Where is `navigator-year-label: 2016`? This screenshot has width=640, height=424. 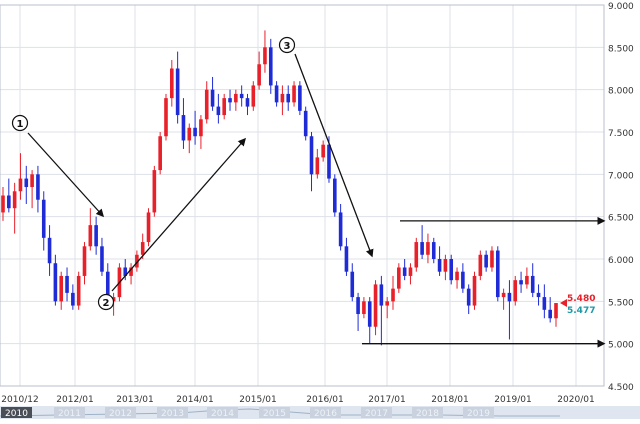
navigator-year-label: 2016 is located at coordinates (325, 414).